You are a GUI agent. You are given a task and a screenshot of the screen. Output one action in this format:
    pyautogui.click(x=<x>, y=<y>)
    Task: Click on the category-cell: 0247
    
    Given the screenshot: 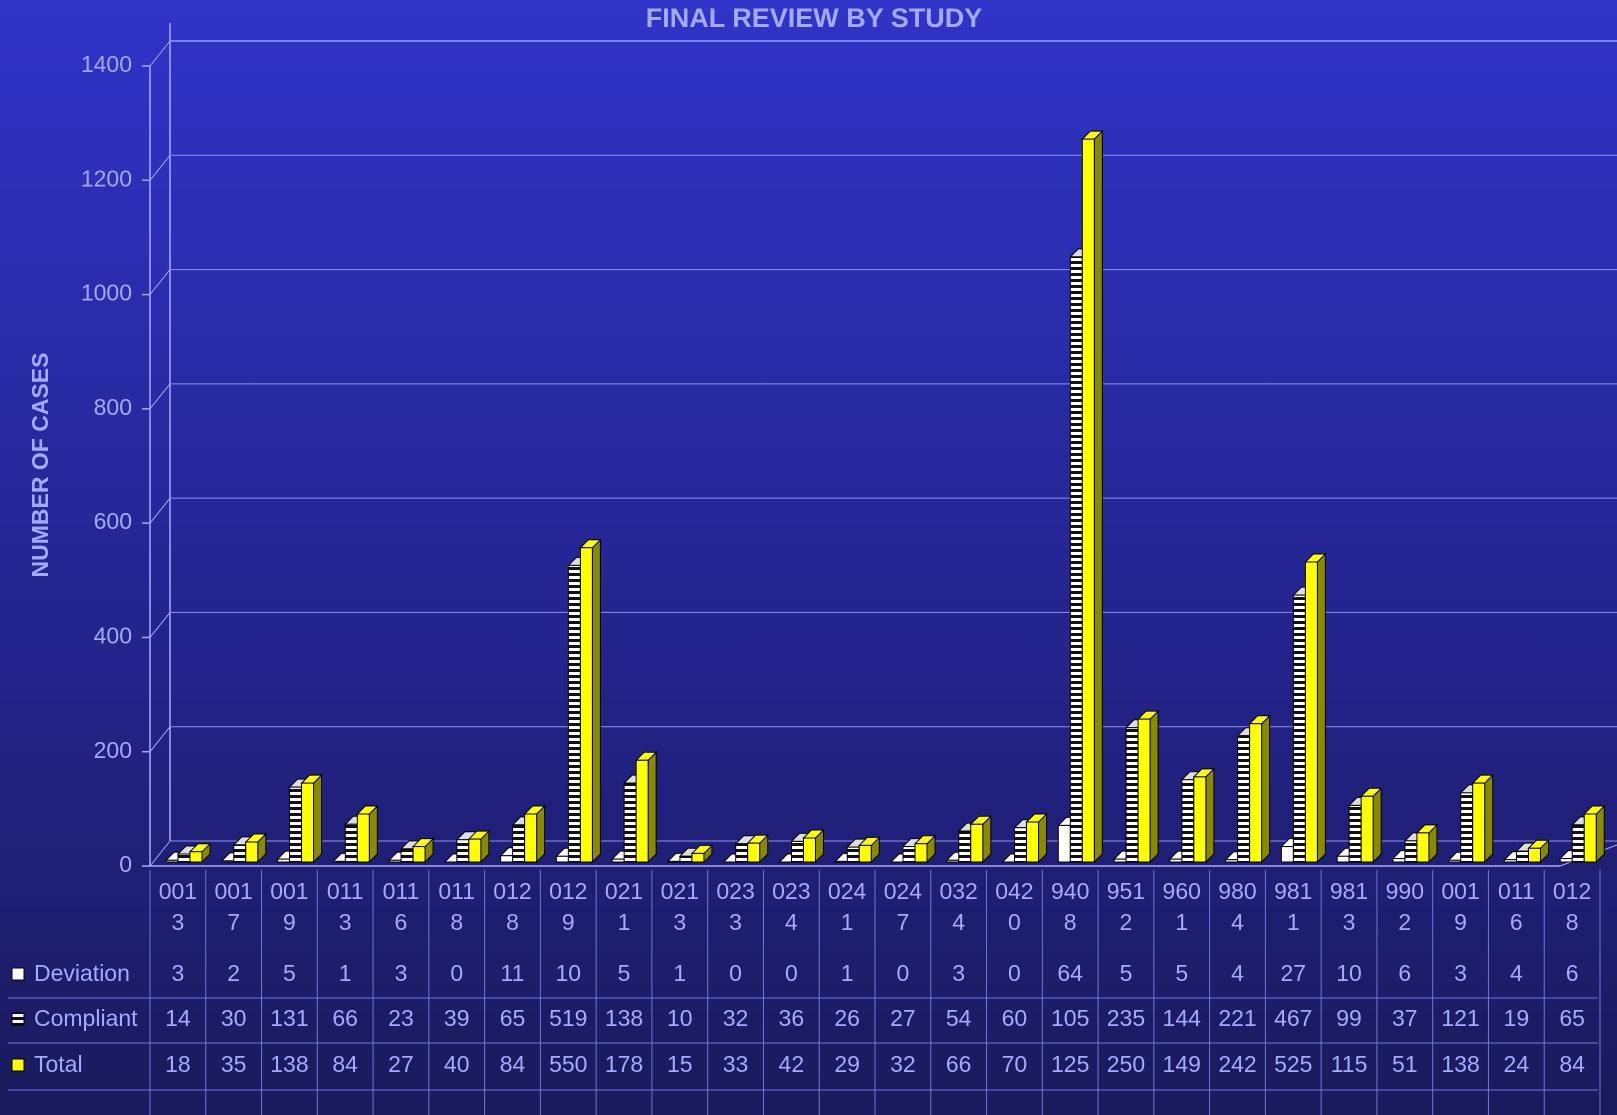 What is the action you would take?
    pyautogui.click(x=903, y=906)
    